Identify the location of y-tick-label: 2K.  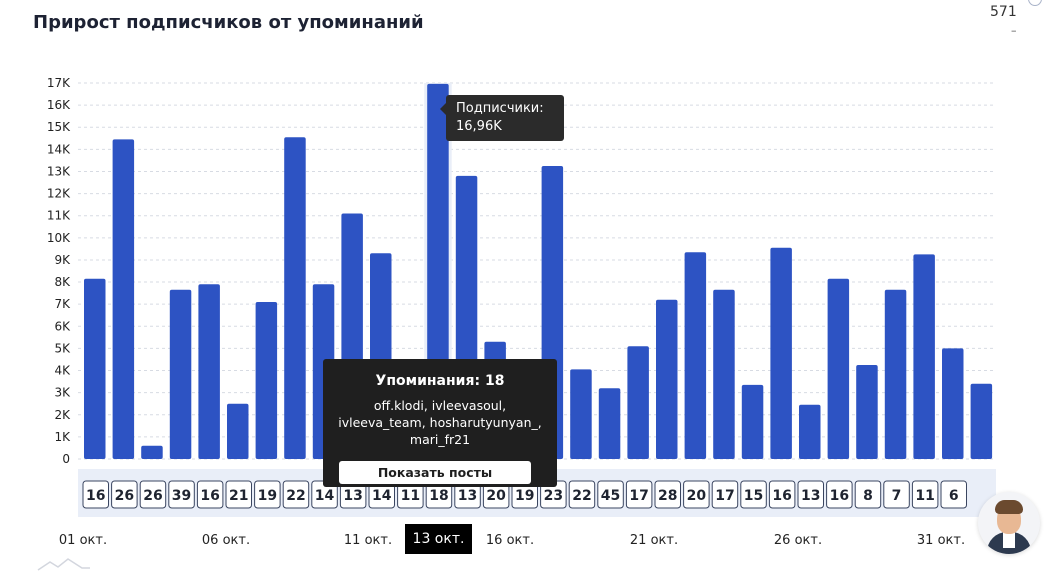
(62, 415).